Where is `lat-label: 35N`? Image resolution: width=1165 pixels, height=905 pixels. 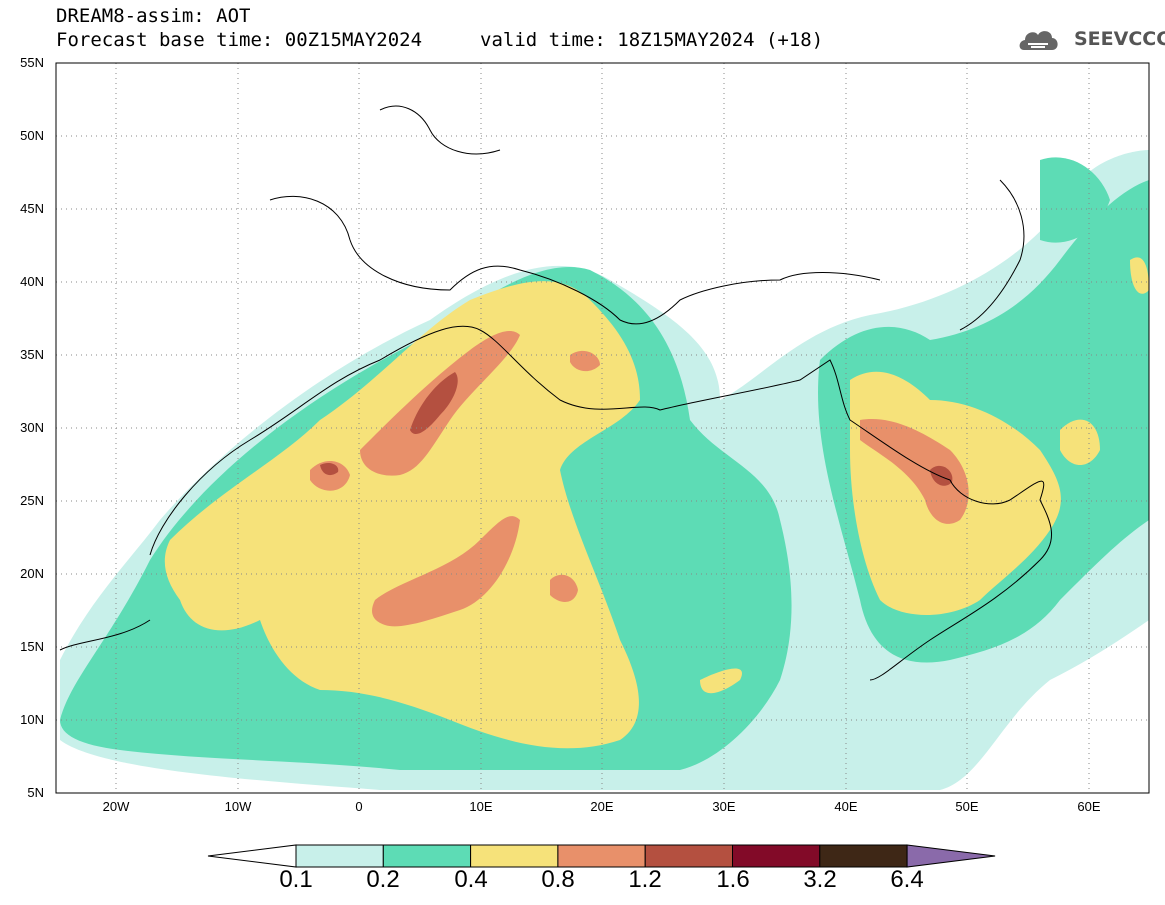
lat-label: 35N is located at coordinates (32, 354).